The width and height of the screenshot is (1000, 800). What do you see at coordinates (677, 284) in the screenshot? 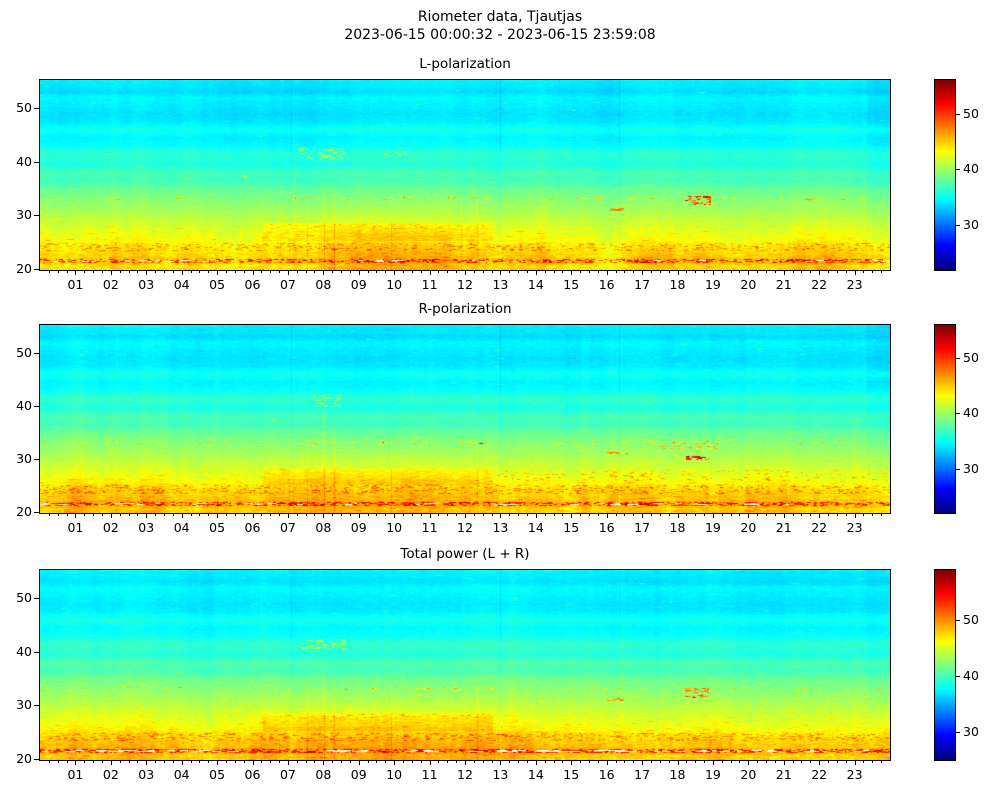
I see `x-tick-label: 18` at bounding box center [677, 284].